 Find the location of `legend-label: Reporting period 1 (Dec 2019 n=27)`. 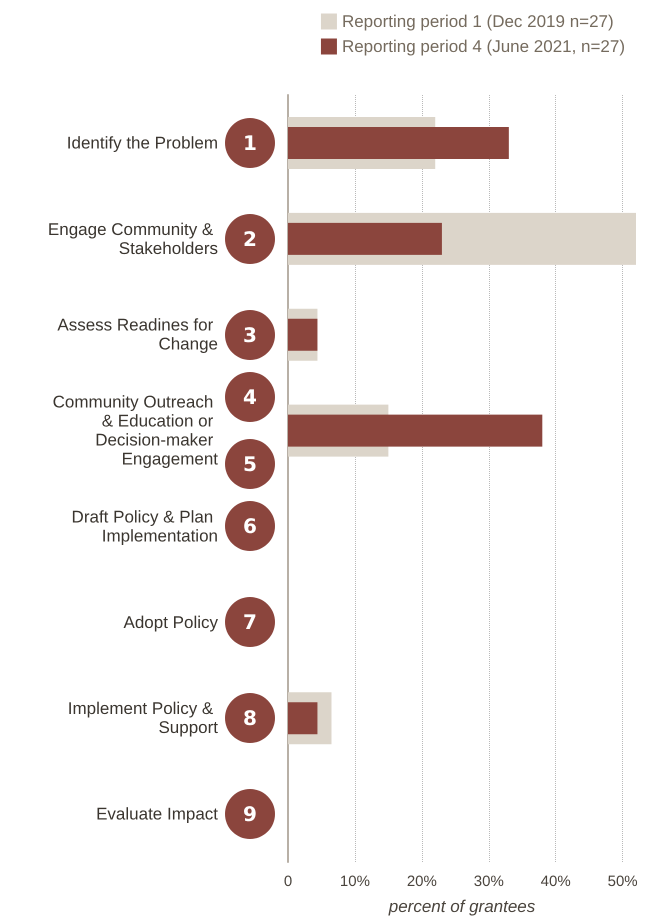

legend-label: Reporting period 1 (Dec 2019 n=27) is located at coordinates (478, 21).